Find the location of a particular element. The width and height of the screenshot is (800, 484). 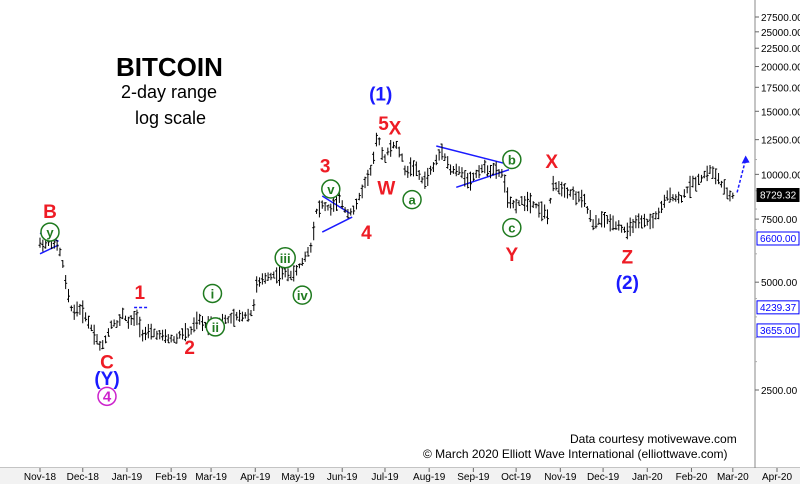

y-tick-label: 22500.00 is located at coordinates (780, 49).